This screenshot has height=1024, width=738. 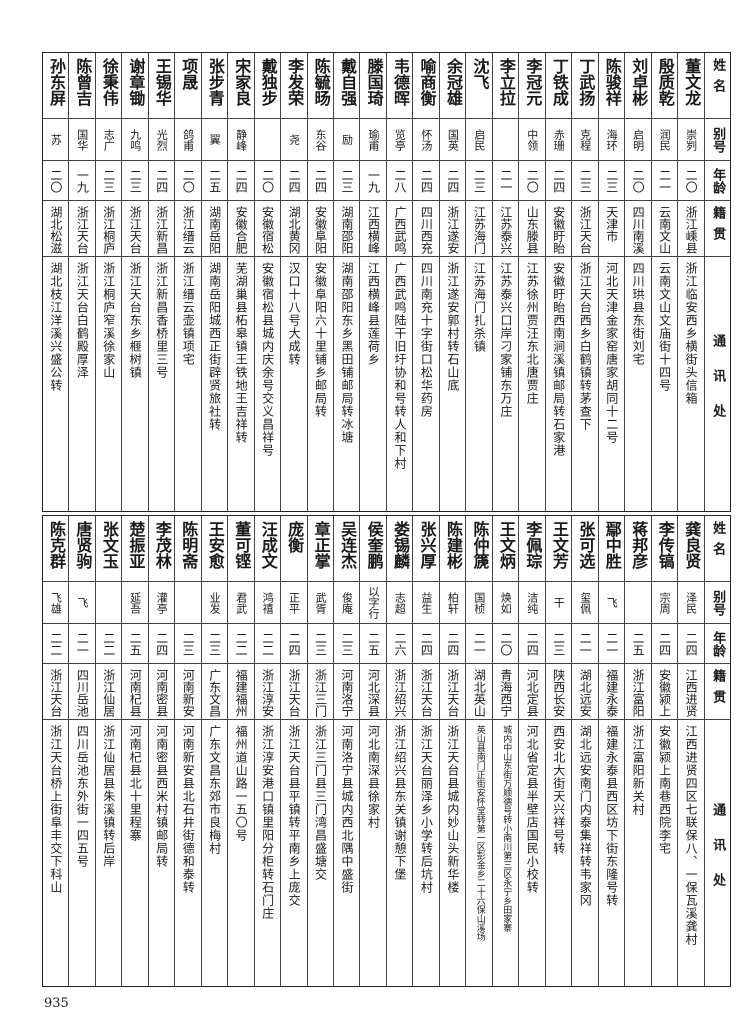 I want to click on native-cell: 湖南岳阳, so click(x=214, y=229).